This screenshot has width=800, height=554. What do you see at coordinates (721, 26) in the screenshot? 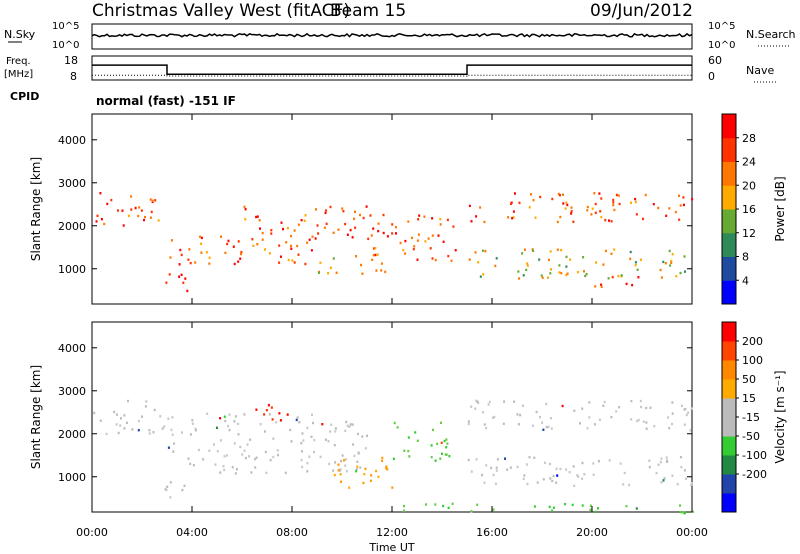
I see `nsearch-tick-top: 10^5` at bounding box center [721, 26].